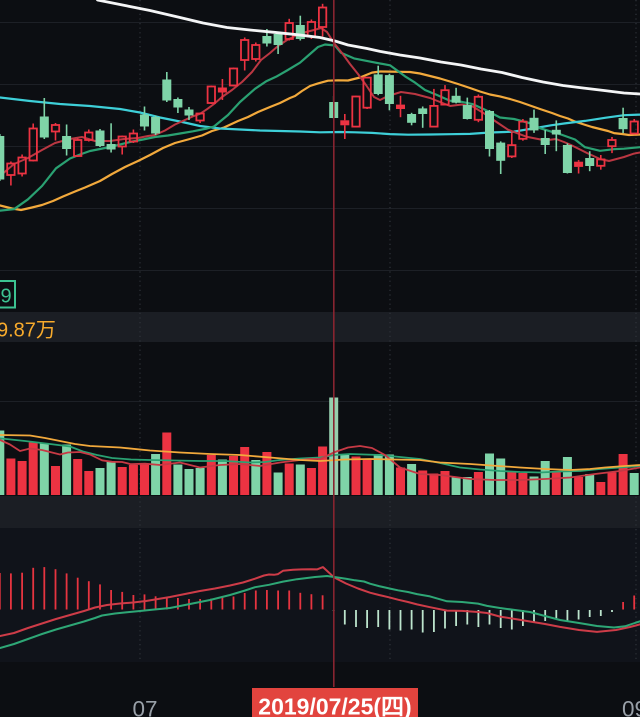 This screenshot has height=717, width=640. Describe the element at coordinates (334, 705) in the screenshot. I see `svg-text: 2019/07/25(四)` at that location.